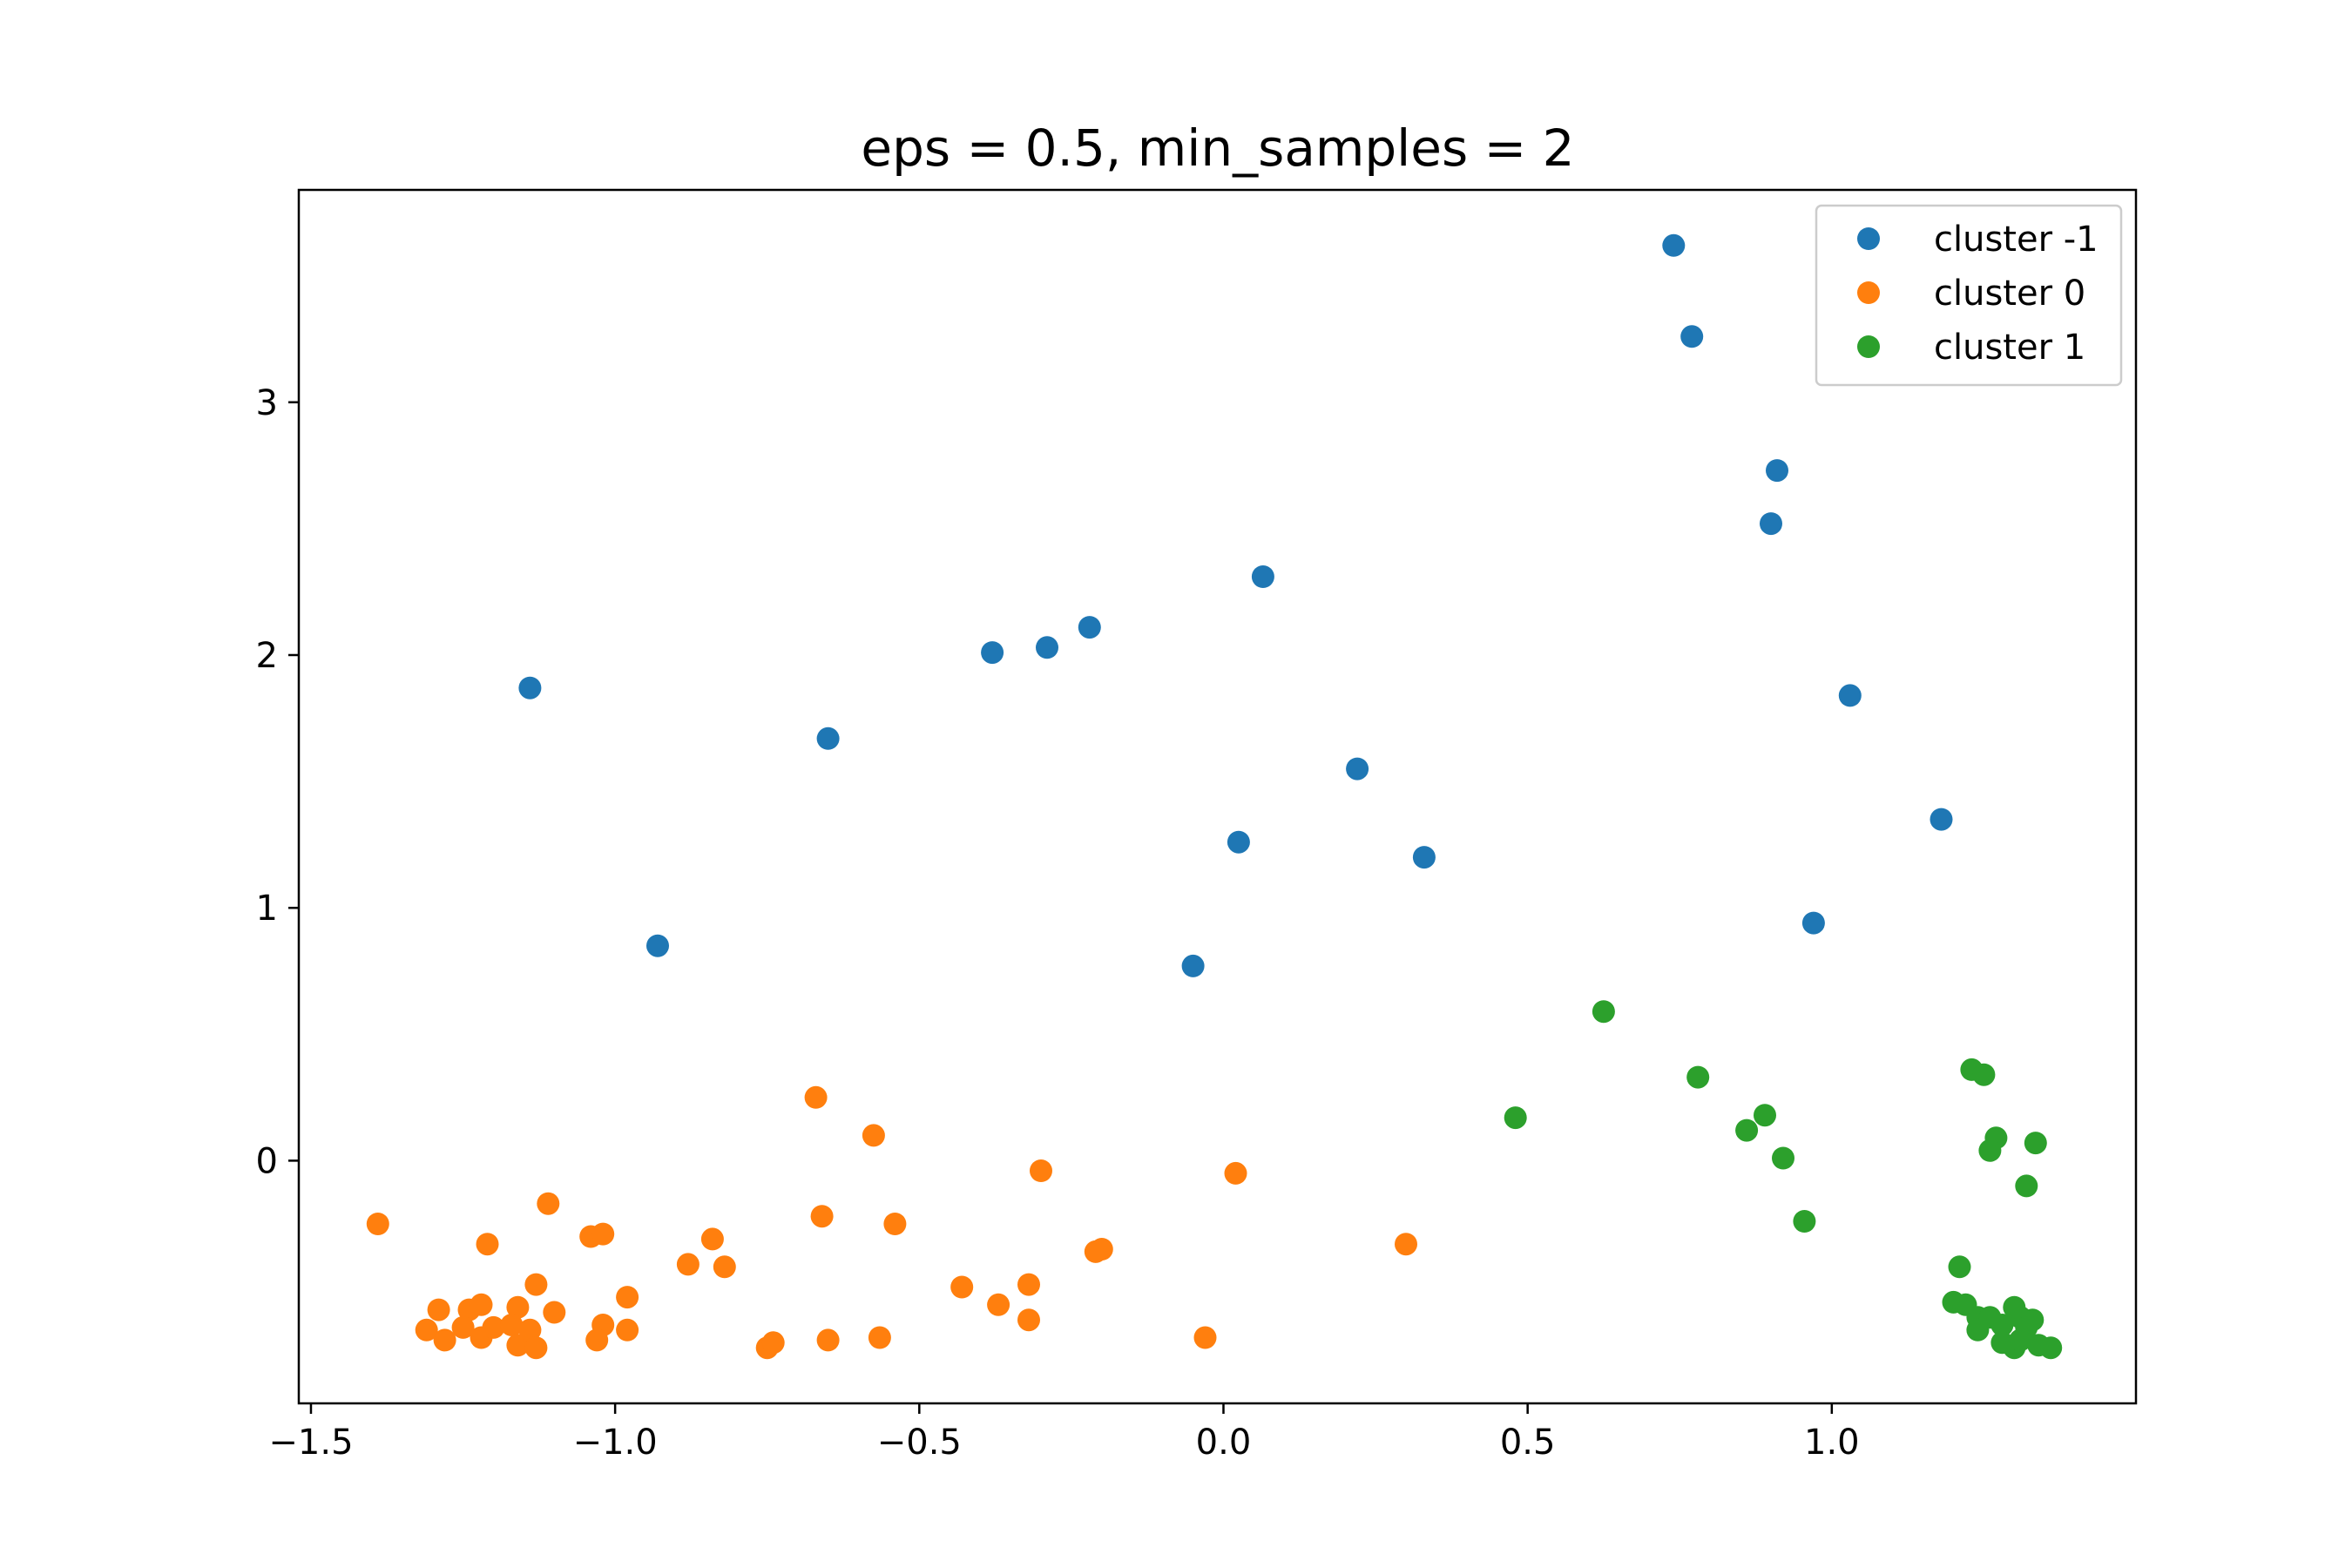  What do you see at coordinates (919, 1443) in the screenshot?
I see `x-tick-label: −0.5` at bounding box center [919, 1443].